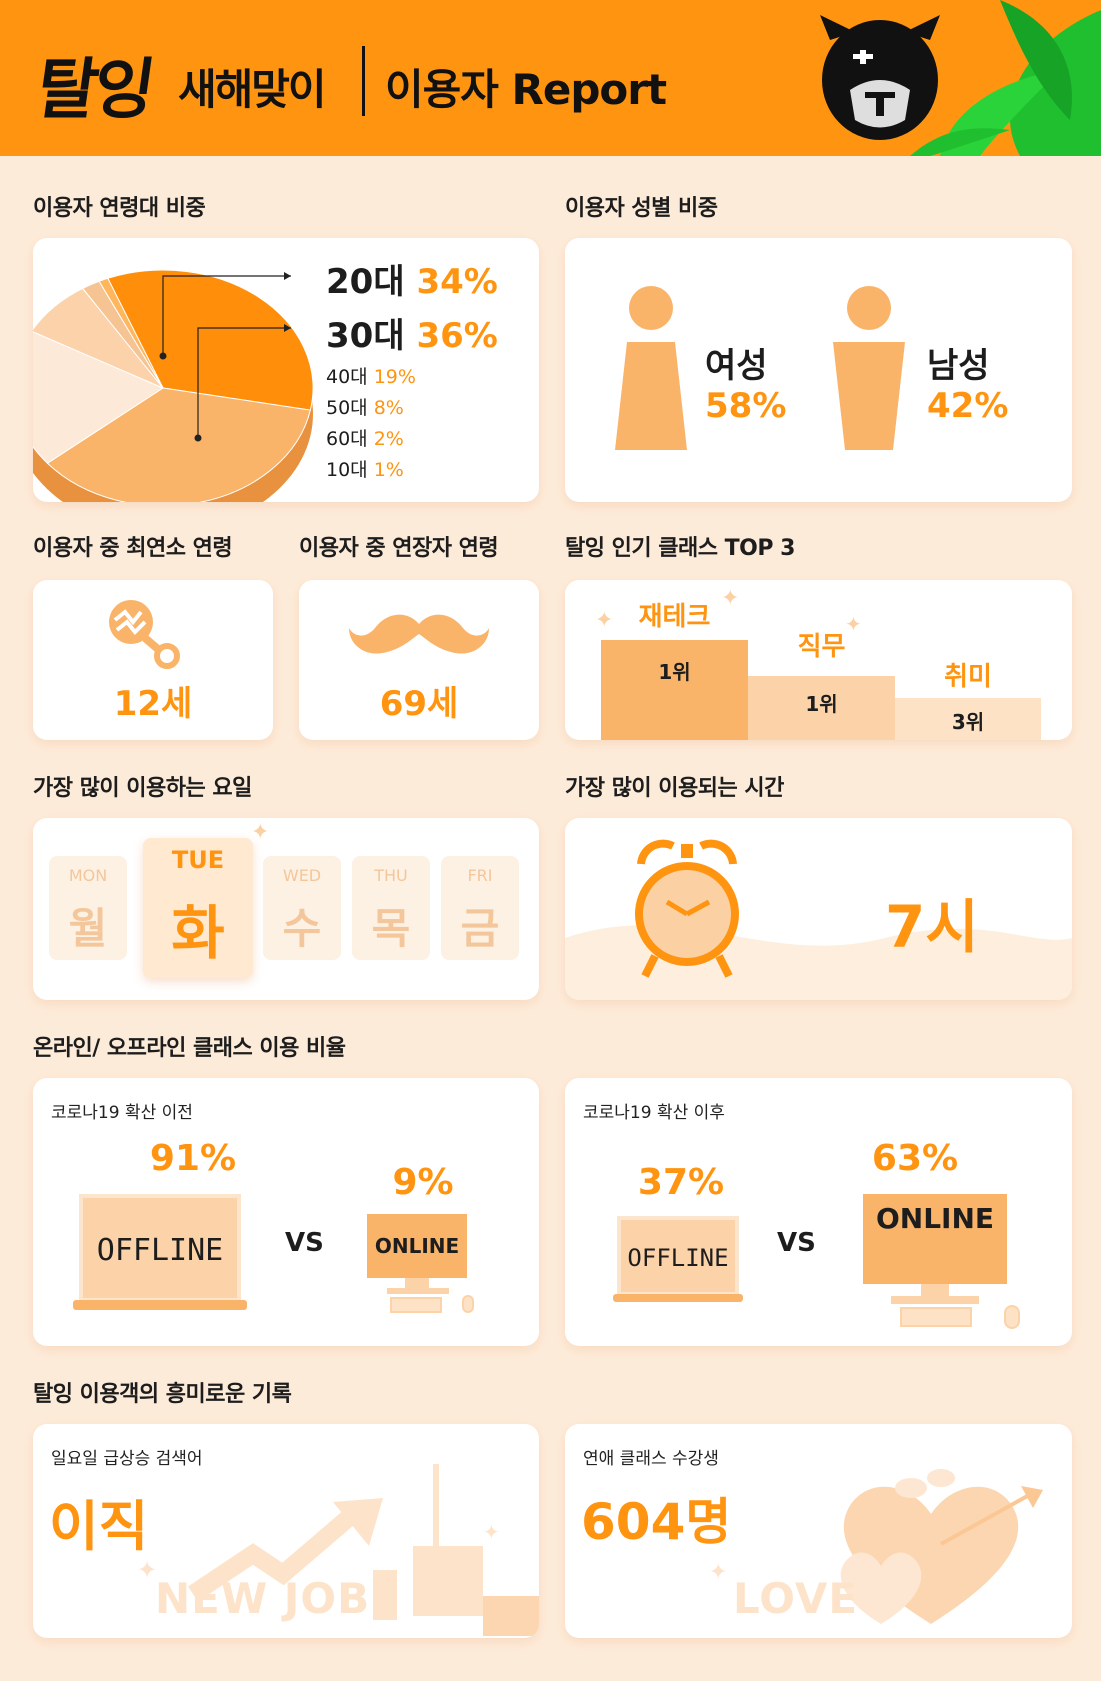  Describe the element at coordinates (347, 377) in the screenshot. I see `age-category-40s: 40대` at that location.